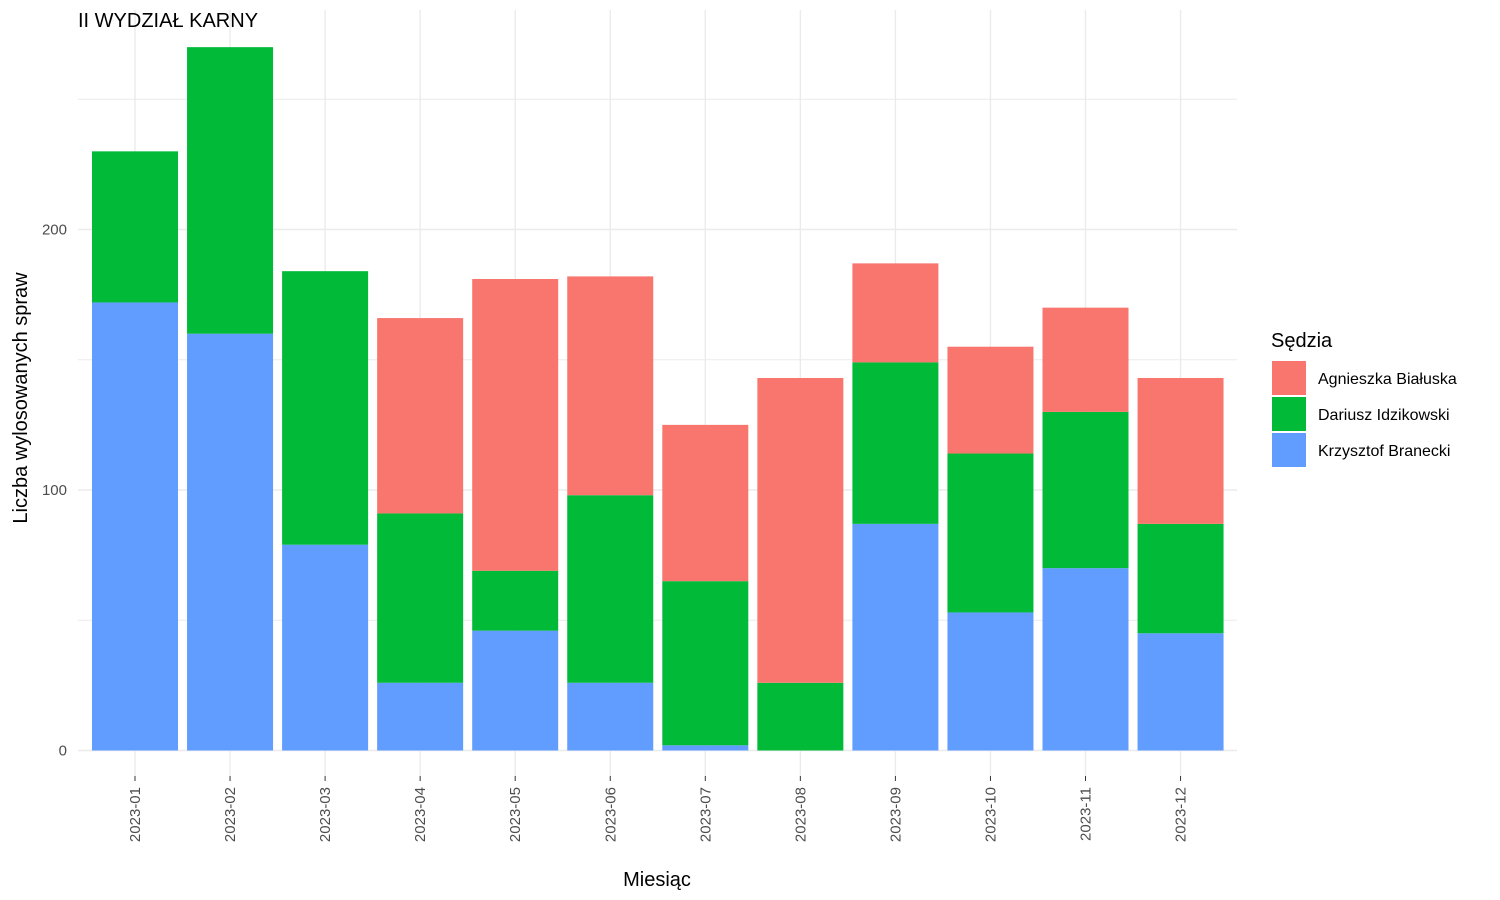  What do you see at coordinates (1384, 415) in the screenshot?
I see `legend-label: Dariusz Idzikowski` at bounding box center [1384, 415].